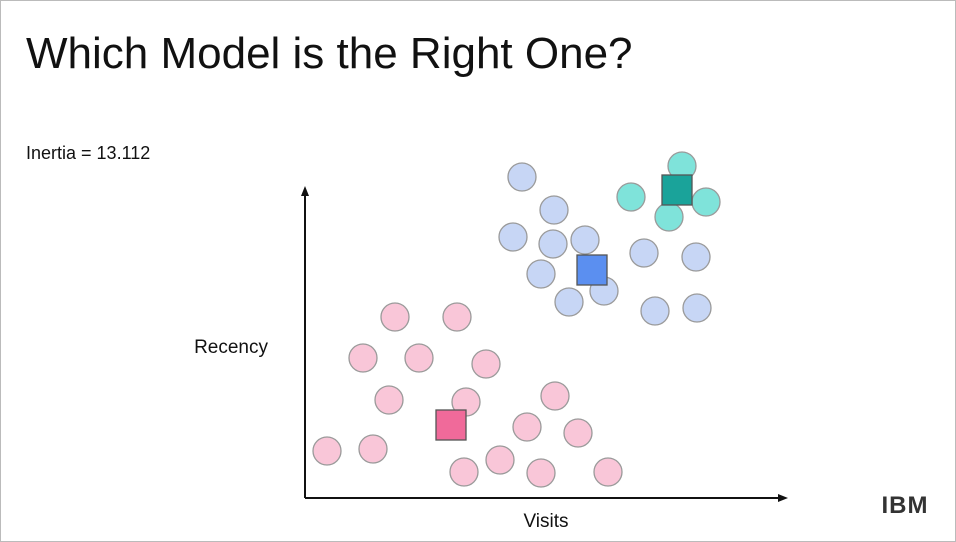  What do you see at coordinates (783, 498) in the screenshot?
I see `x-arrow` at bounding box center [783, 498].